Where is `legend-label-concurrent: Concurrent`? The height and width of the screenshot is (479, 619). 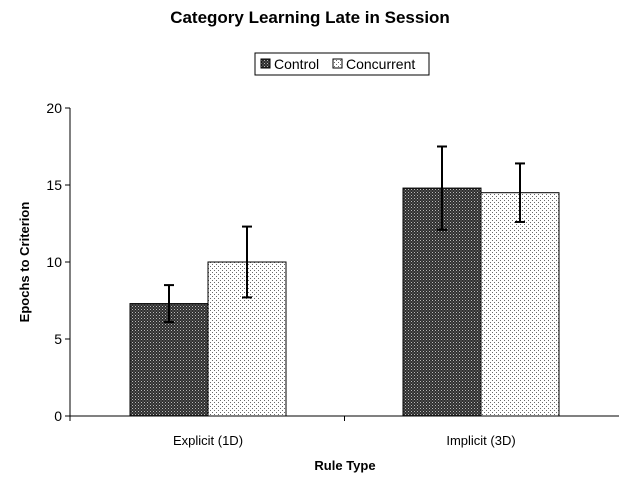 legend-label-concurrent: Concurrent is located at coordinates (380, 64).